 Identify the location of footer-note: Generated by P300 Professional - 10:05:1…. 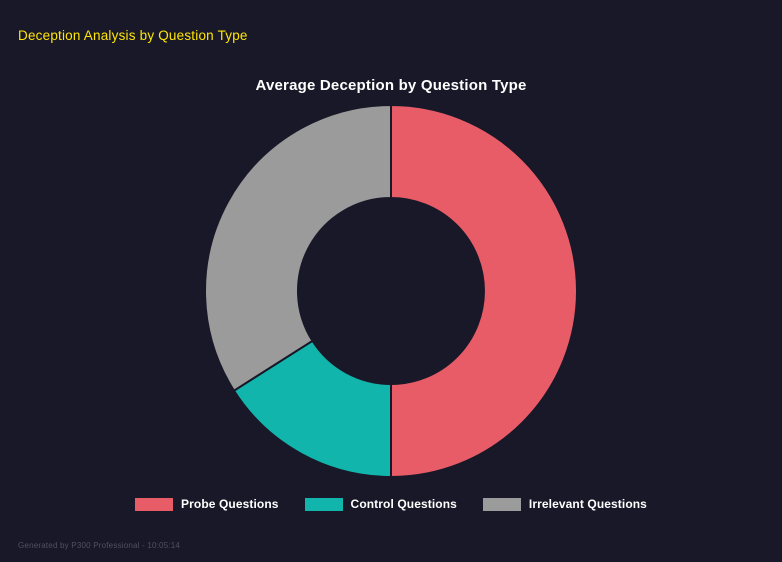
(99, 545).